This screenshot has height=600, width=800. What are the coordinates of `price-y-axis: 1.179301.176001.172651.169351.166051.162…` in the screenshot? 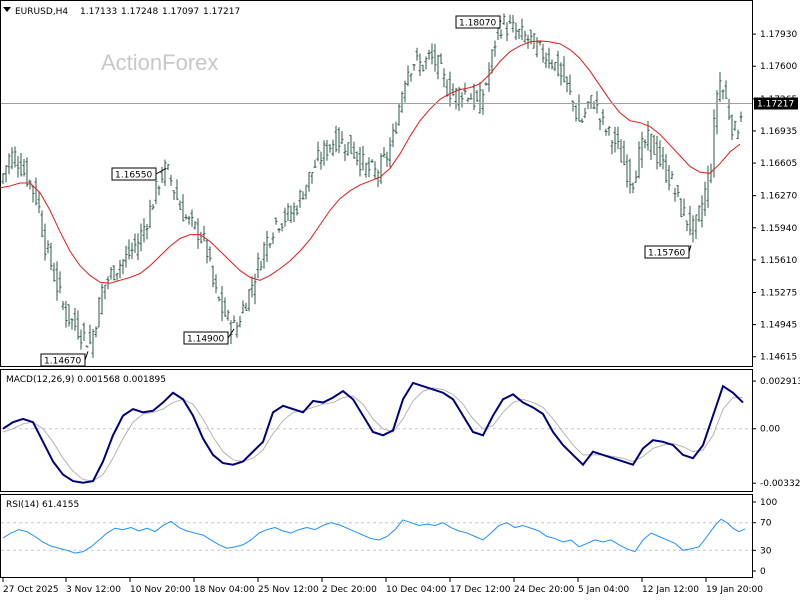 It's located at (774, 196).